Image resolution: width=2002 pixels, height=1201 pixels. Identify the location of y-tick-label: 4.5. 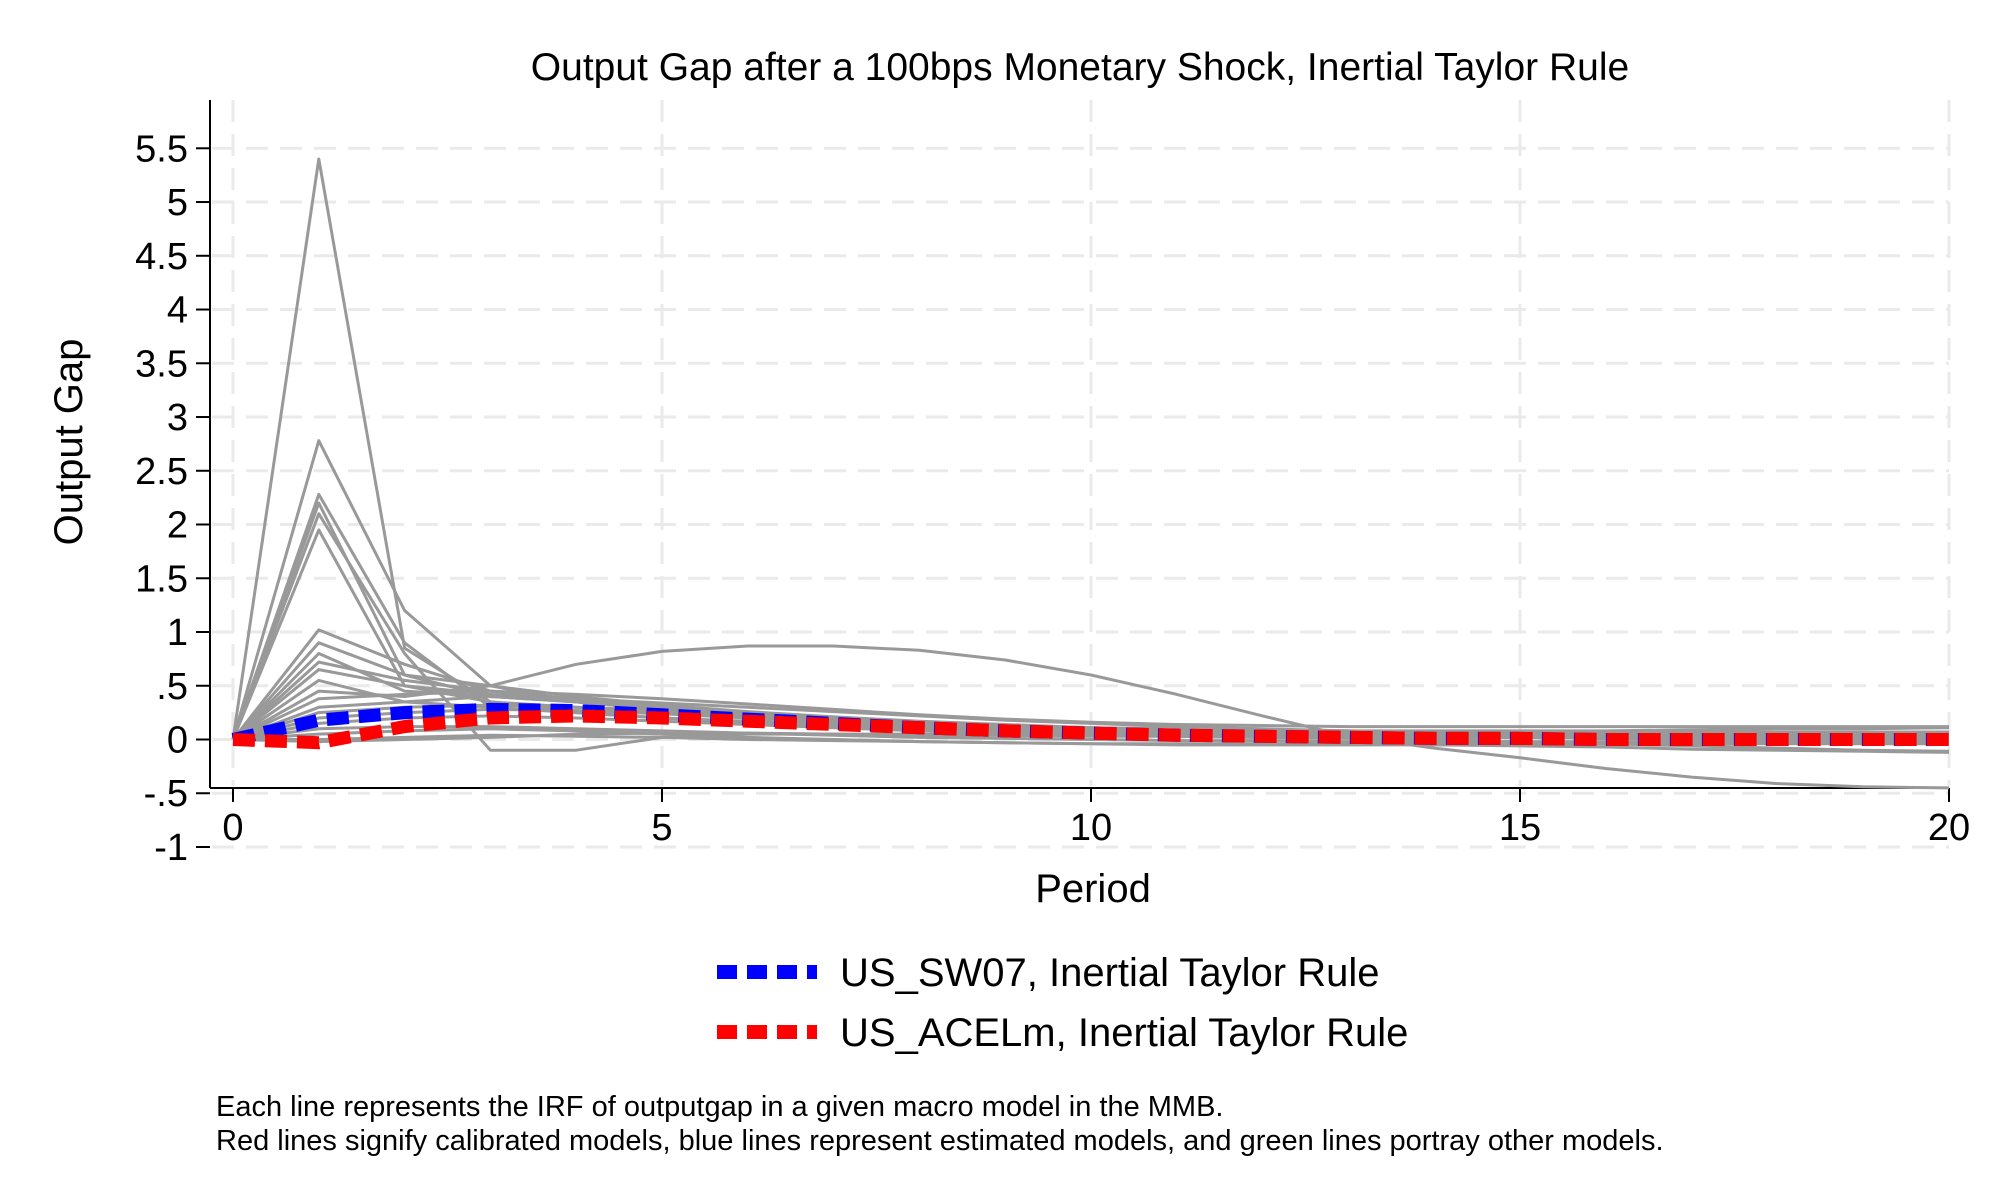
(161, 257).